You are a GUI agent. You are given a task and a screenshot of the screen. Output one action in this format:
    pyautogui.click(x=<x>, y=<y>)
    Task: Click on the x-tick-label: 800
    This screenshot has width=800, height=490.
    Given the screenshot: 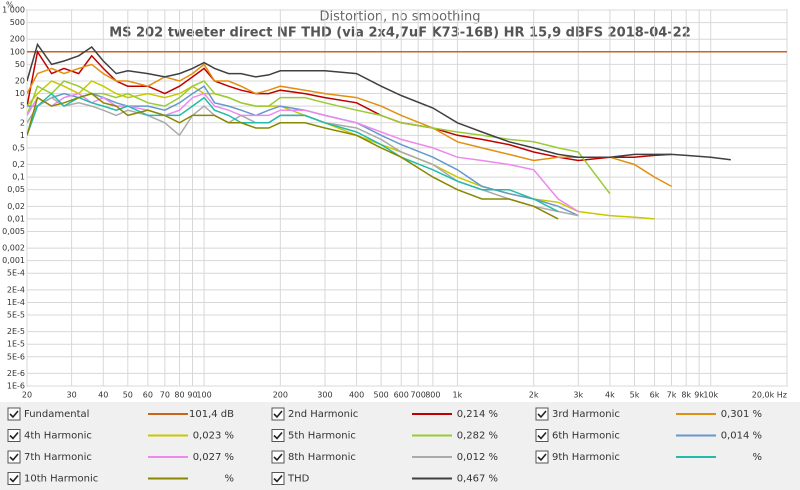 What is the action you would take?
    pyautogui.click(x=432, y=395)
    